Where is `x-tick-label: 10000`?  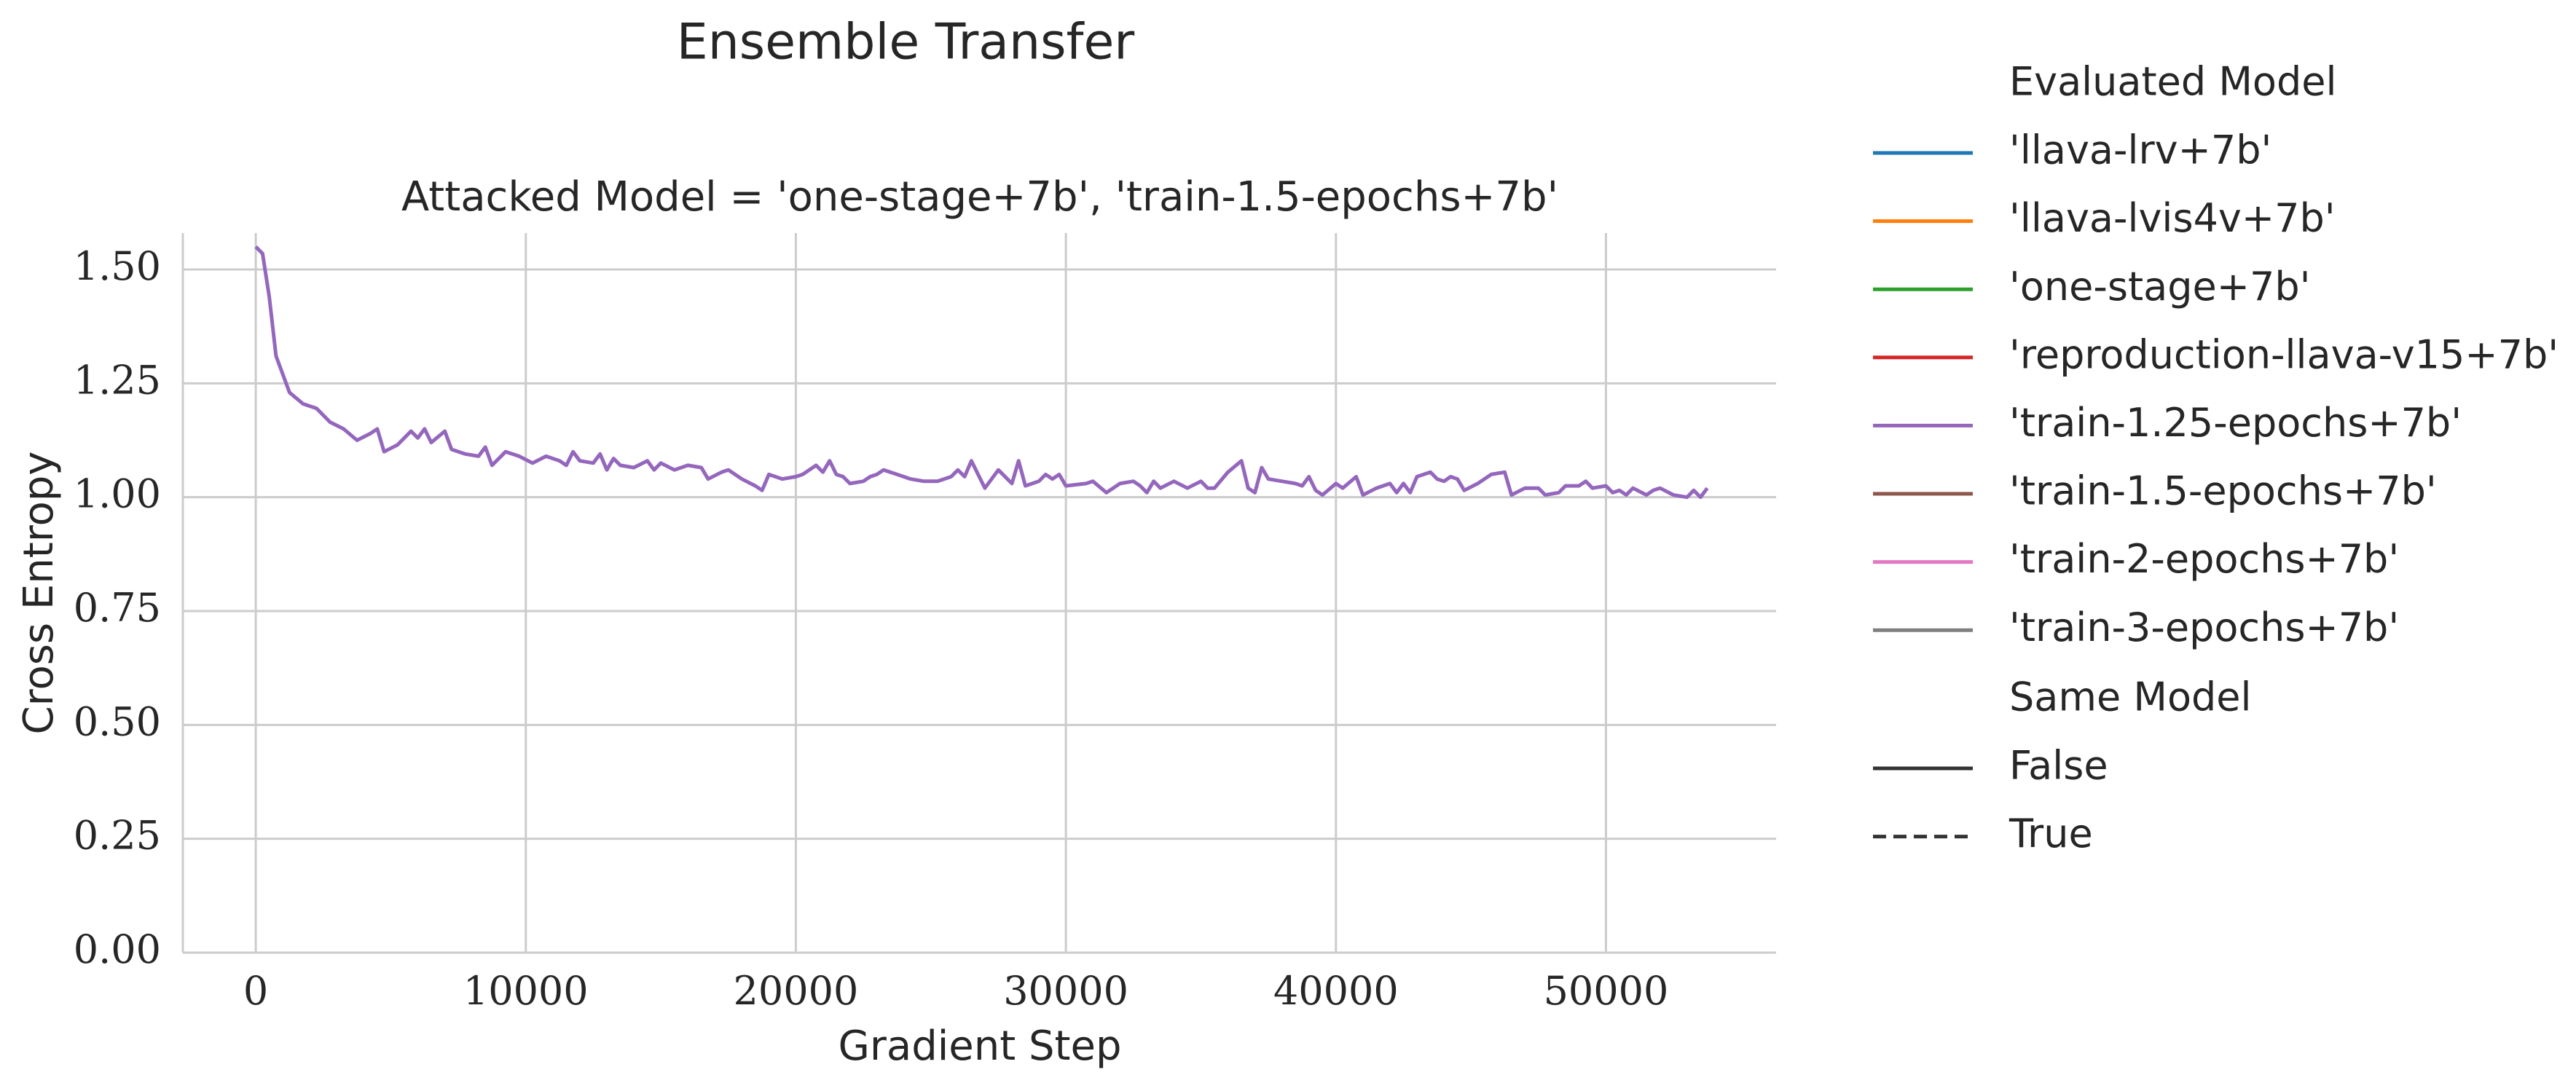
x-tick-label: 10000 is located at coordinates (526, 991).